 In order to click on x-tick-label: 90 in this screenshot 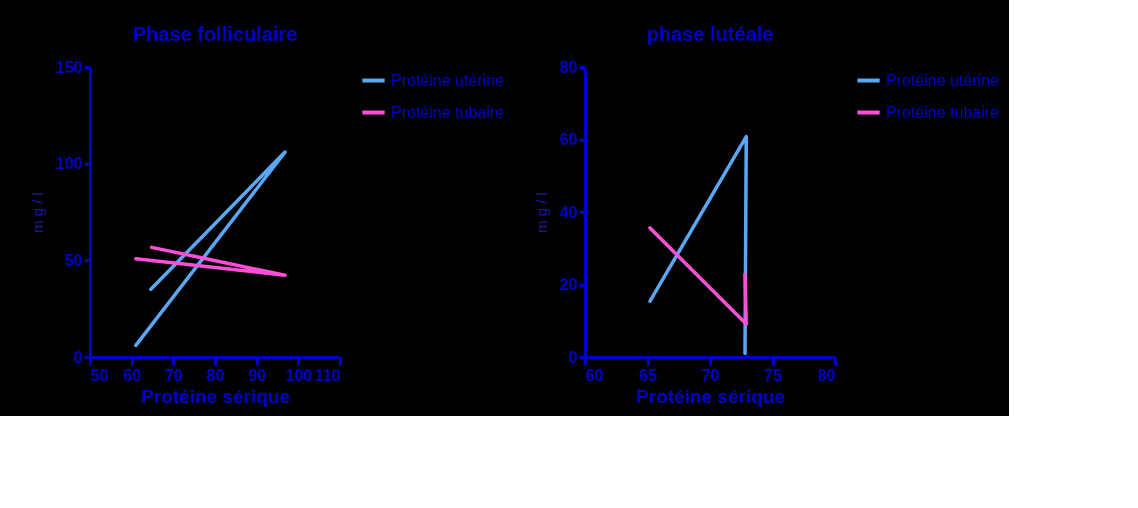, I will do `click(257, 375)`.